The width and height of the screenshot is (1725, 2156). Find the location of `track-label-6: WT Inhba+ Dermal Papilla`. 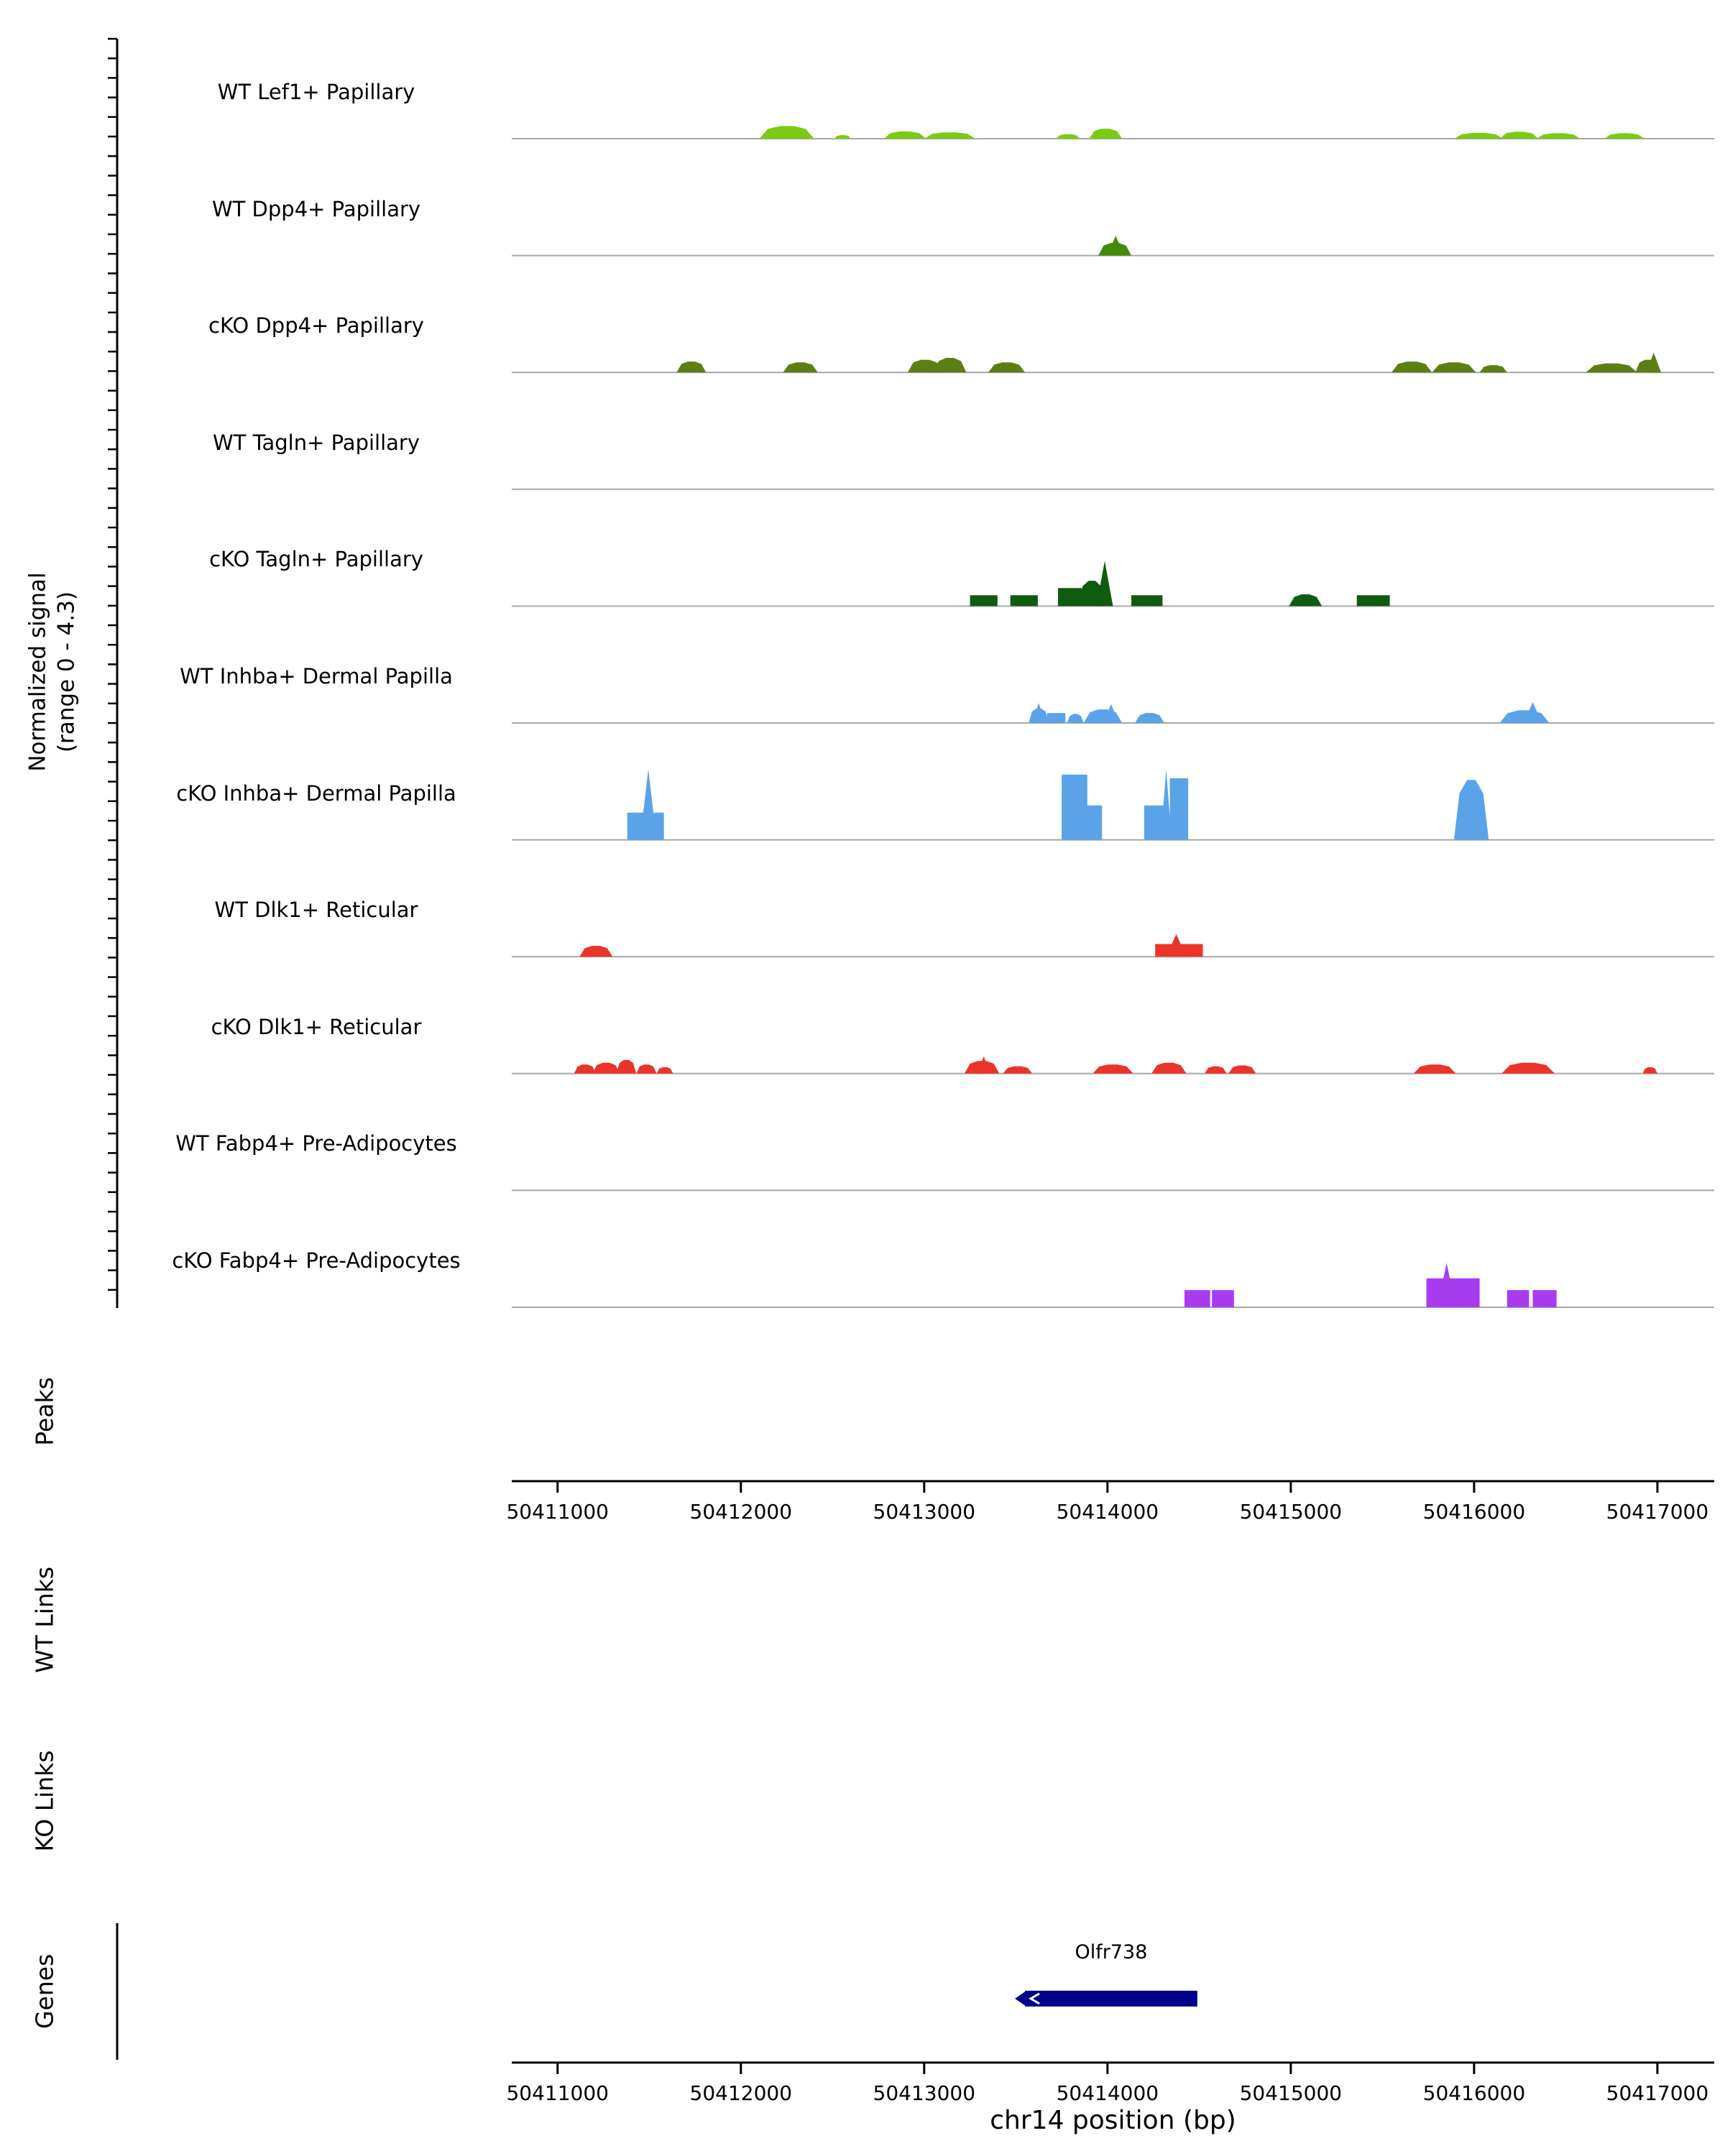

track-label-6: WT Inhba+ Dermal Papilla is located at coordinates (316, 676).